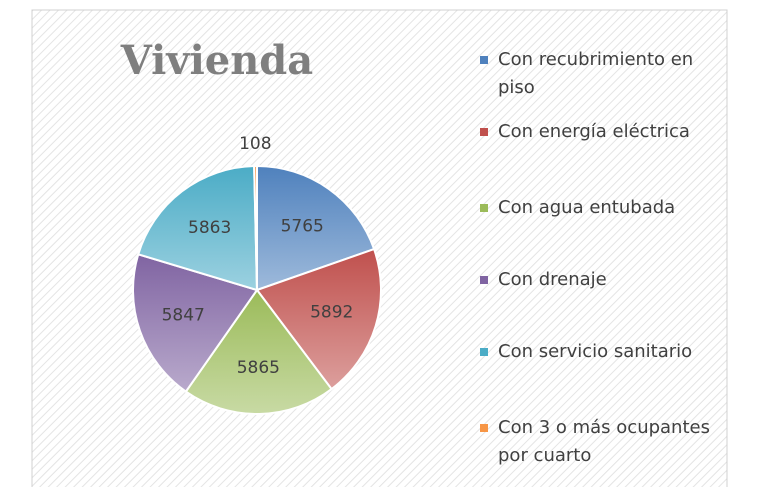 This screenshot has width=758, height=487. I want to click on legend-label: Con drenaje, so click(552, 279).